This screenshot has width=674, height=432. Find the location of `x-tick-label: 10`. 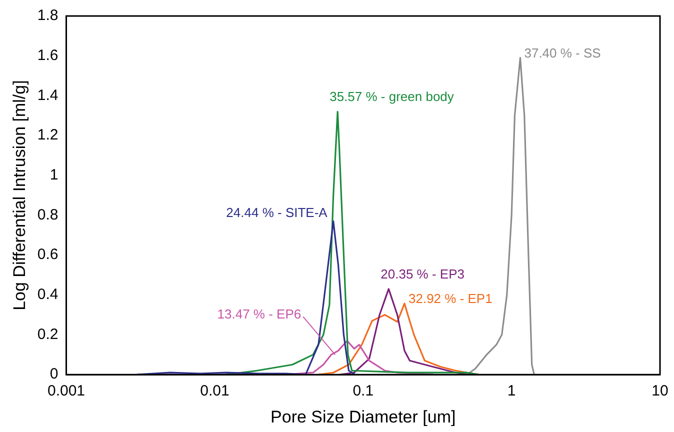

x-tick-label: 10 is located at coordinates (660, 391).